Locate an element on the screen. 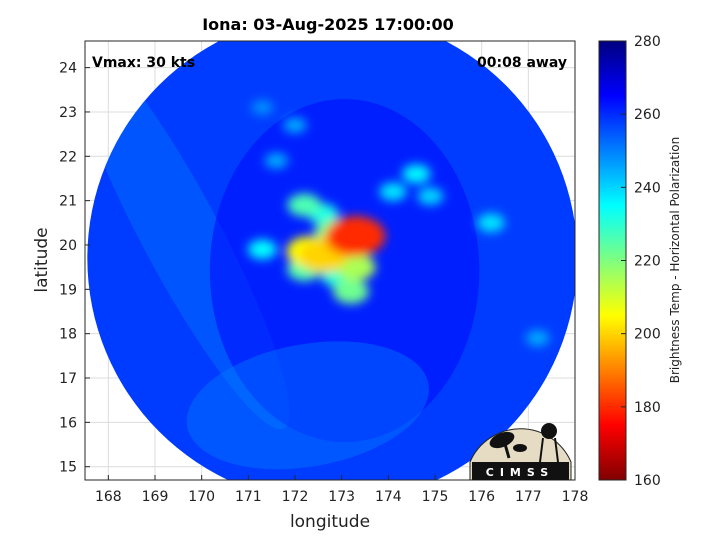  y-tick-label: 15 is located at coordinates (68, 468).